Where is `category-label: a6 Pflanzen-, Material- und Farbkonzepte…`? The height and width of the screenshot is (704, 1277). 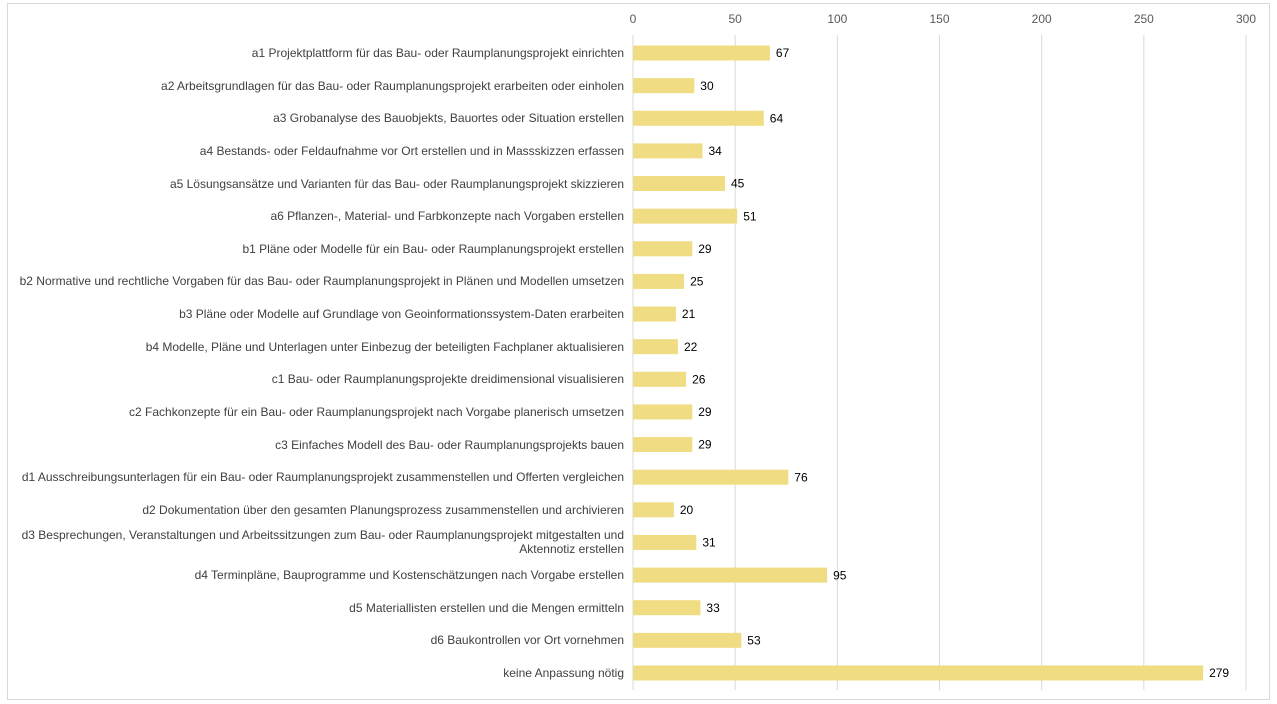 category-label: a6 Pflanzen-, Material- und Farbkonzepte… is located at coordinates (447, 216).